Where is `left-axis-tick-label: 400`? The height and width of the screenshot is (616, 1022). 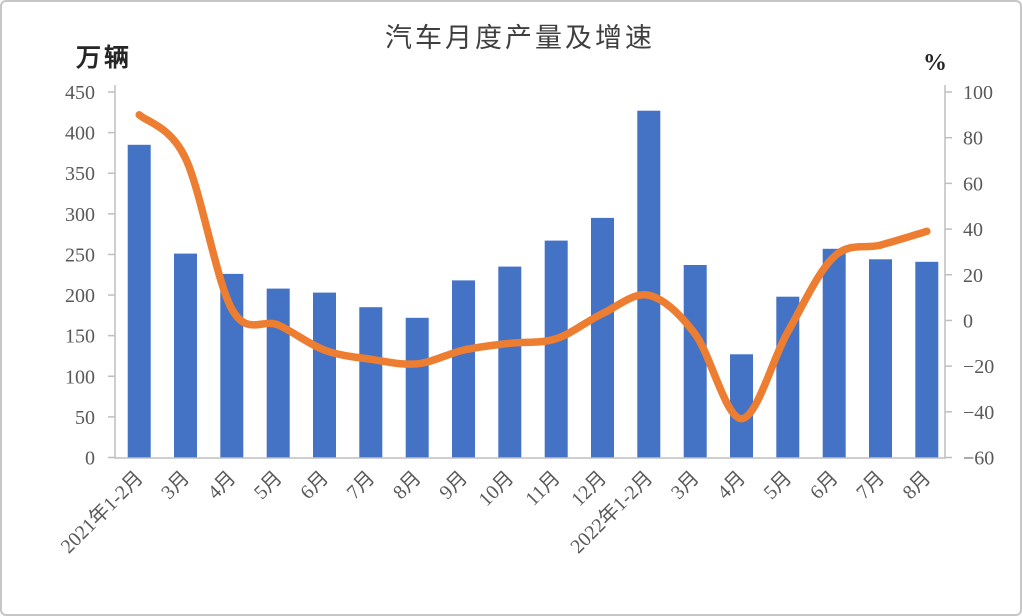 left-axis-tick-label: 400 is located at coordinates (80, 134).